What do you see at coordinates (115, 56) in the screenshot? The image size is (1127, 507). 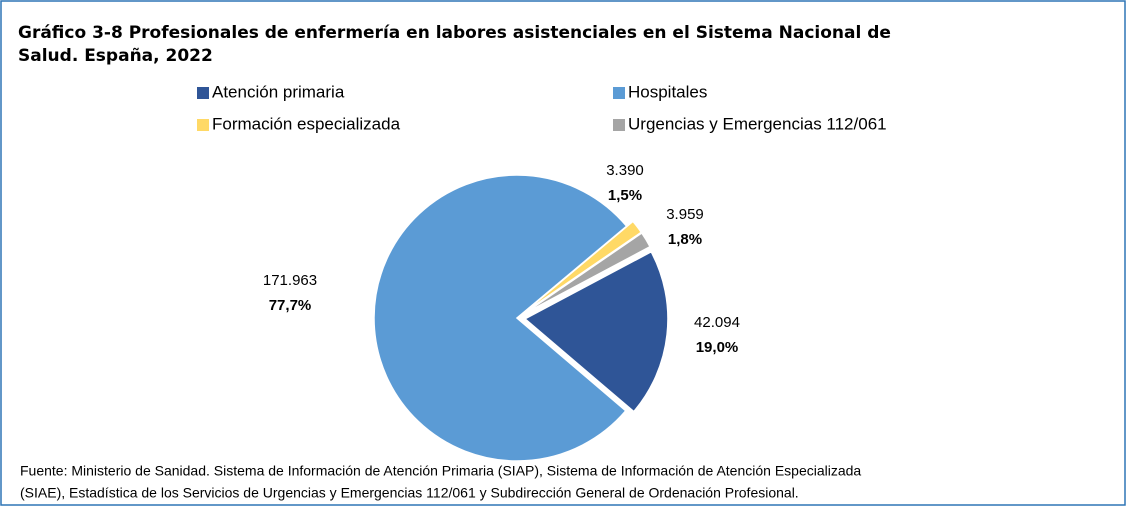 I see `chart-title: Salud. España, 2022` at bounding box center [115, 56].